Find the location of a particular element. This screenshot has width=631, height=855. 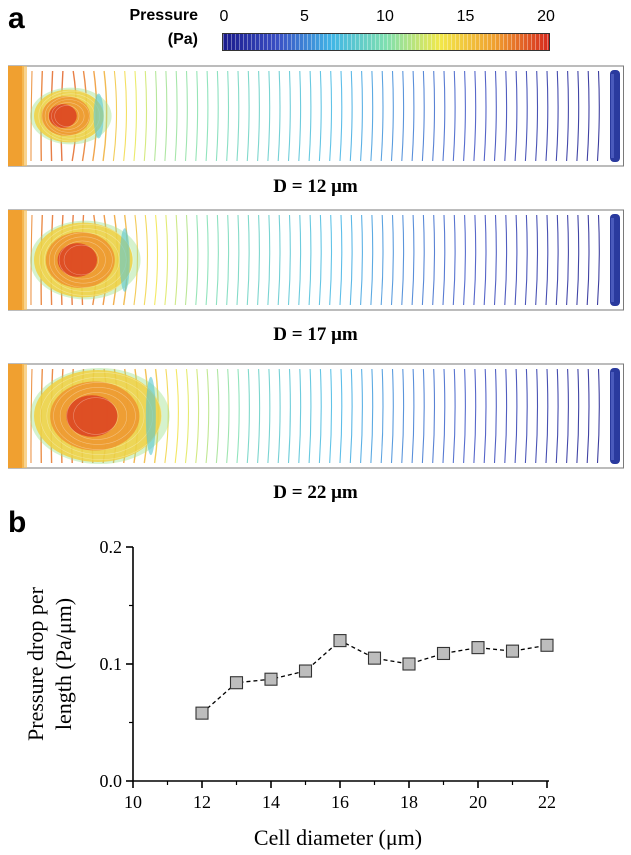

series-points is located at coordinates (374, 677).